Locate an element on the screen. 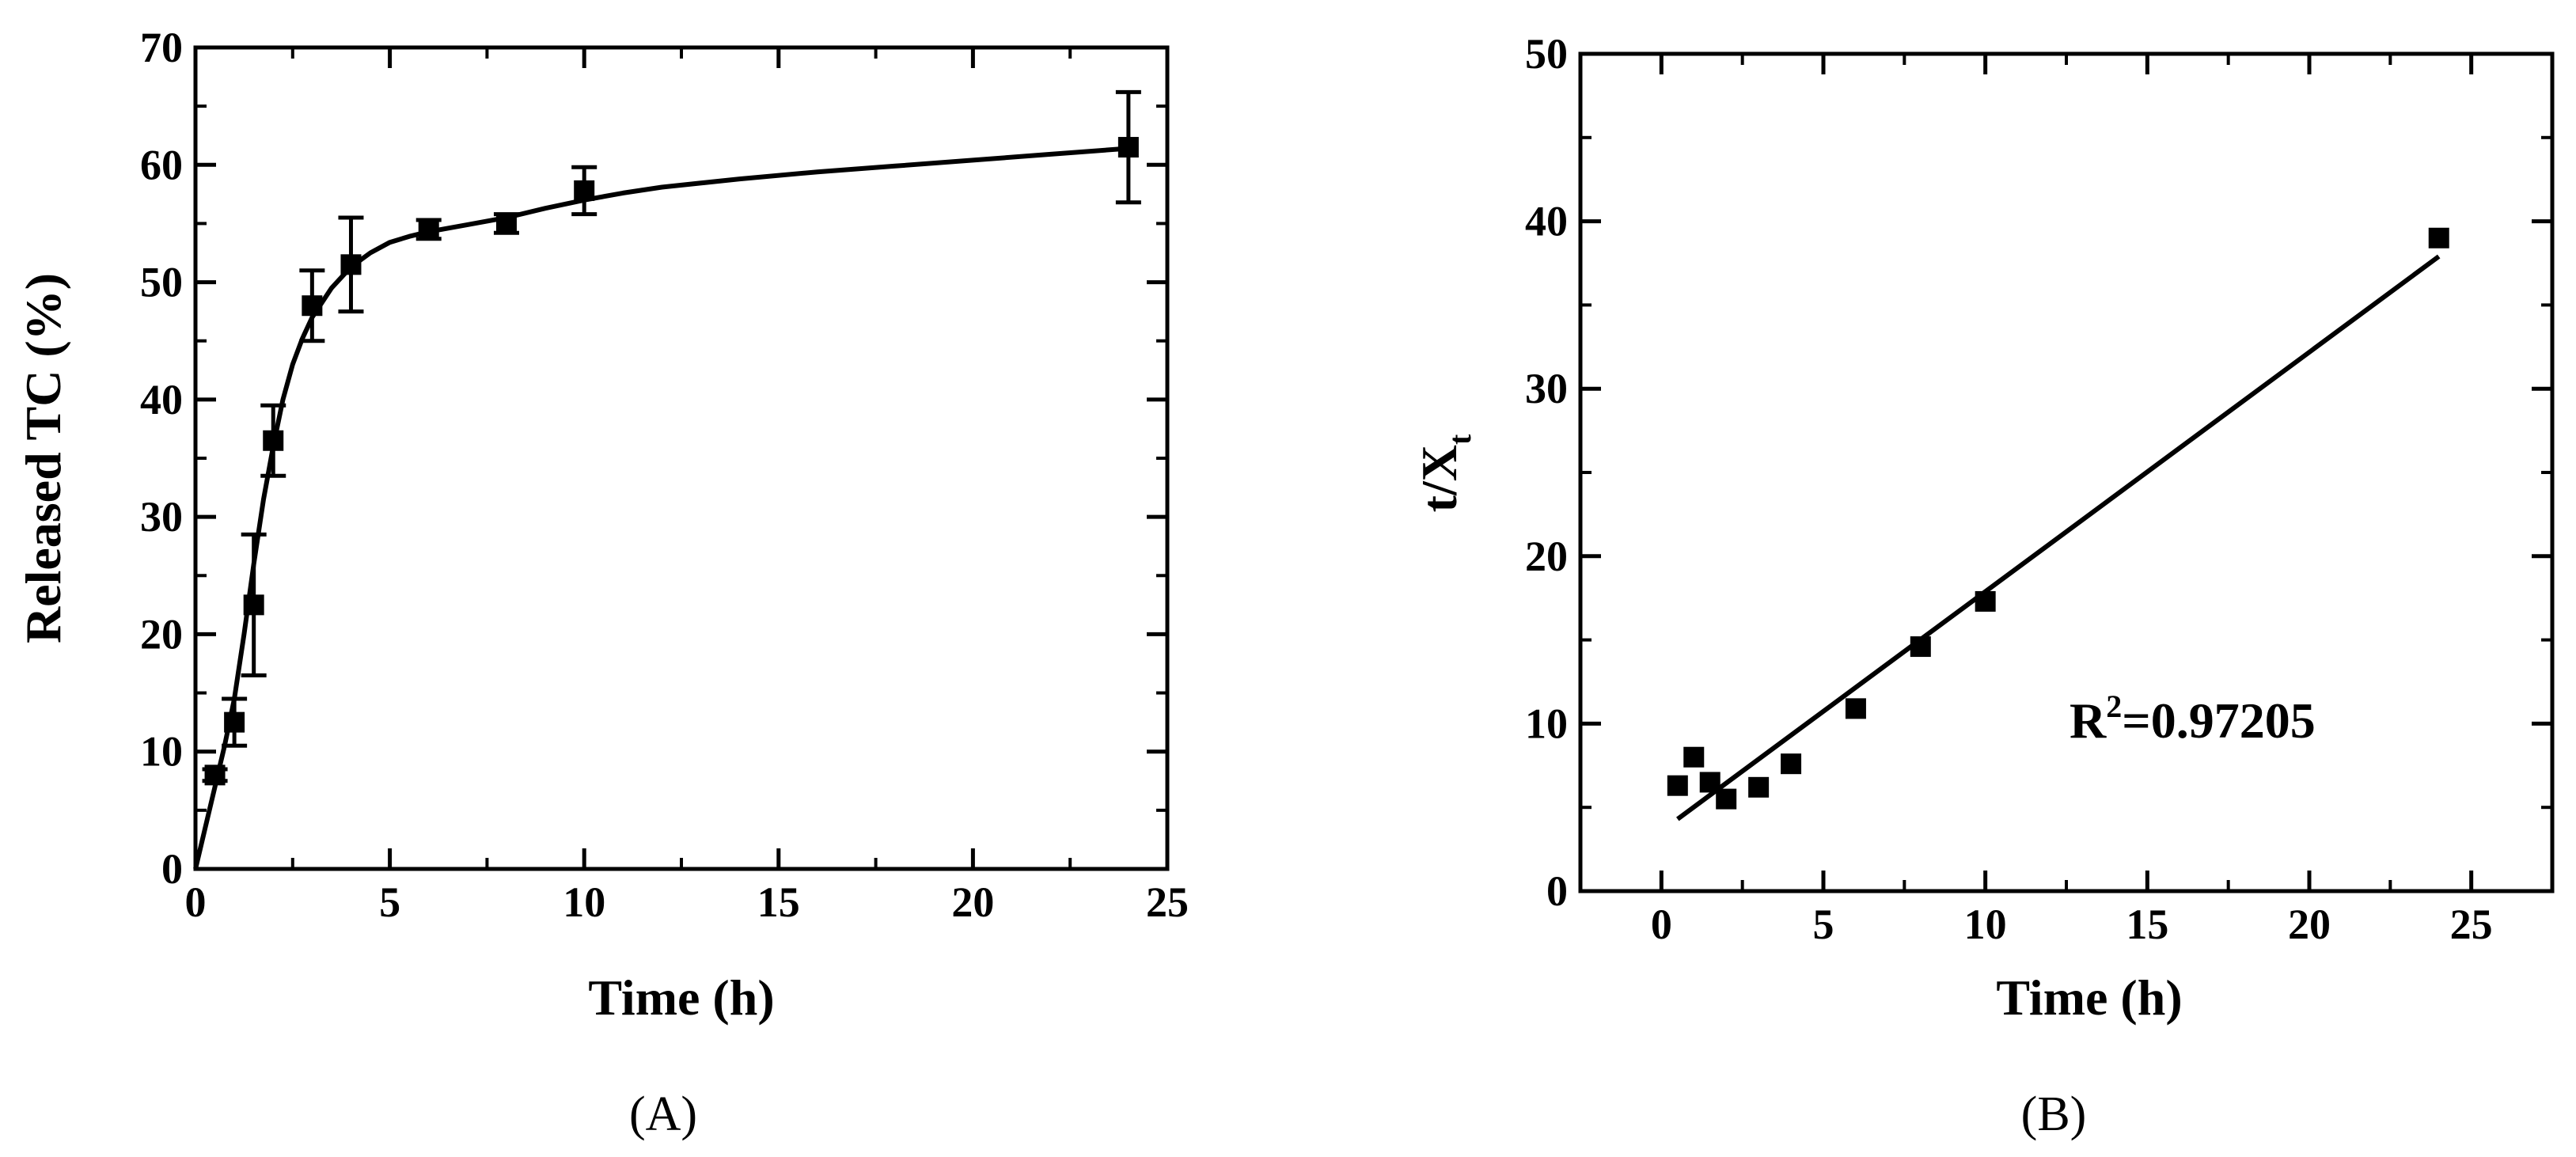 This screenshot has height=1157, width=2576. panel-a-y-axis-title: Released TC (%) is located at coordinates (43, 458).